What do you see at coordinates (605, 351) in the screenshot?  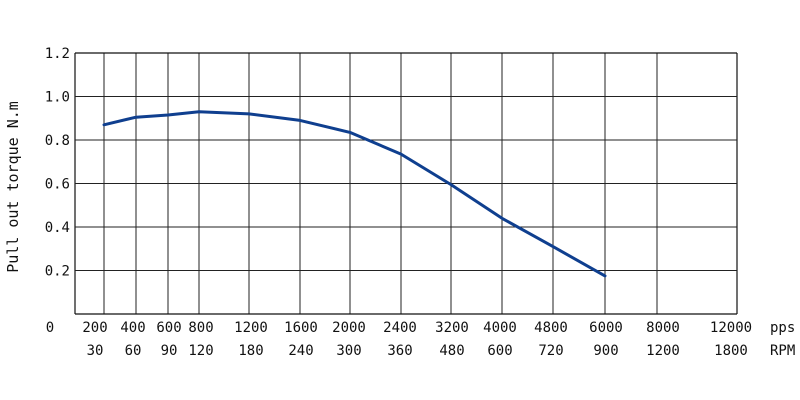 I see `x-tick-label-rpm: 900` at bounding box center [605, 351].